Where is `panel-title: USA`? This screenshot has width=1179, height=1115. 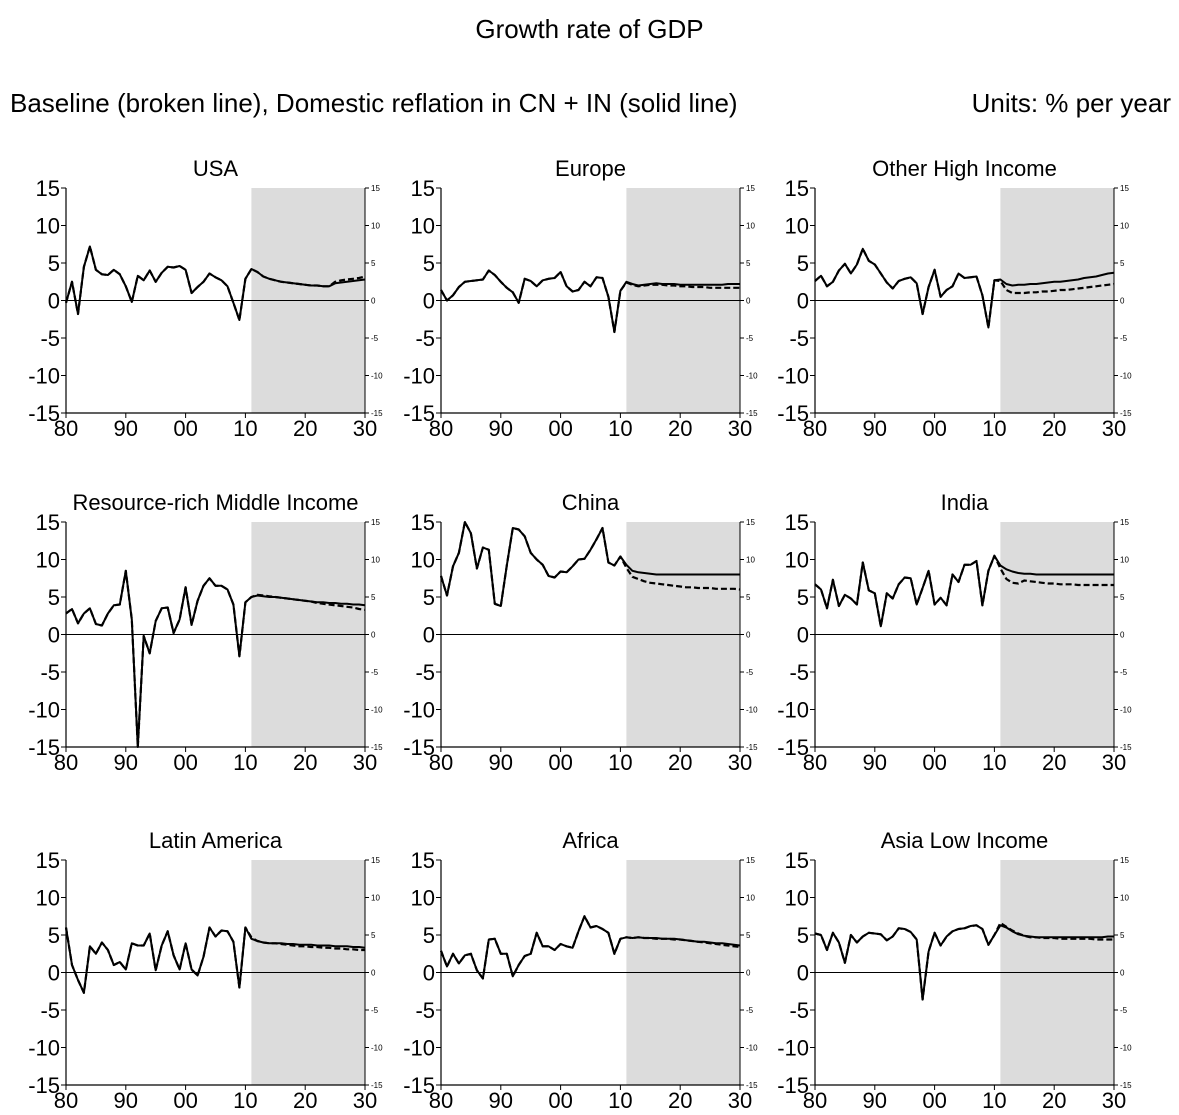
panel-title: USA is located at coordinates (216, 168).